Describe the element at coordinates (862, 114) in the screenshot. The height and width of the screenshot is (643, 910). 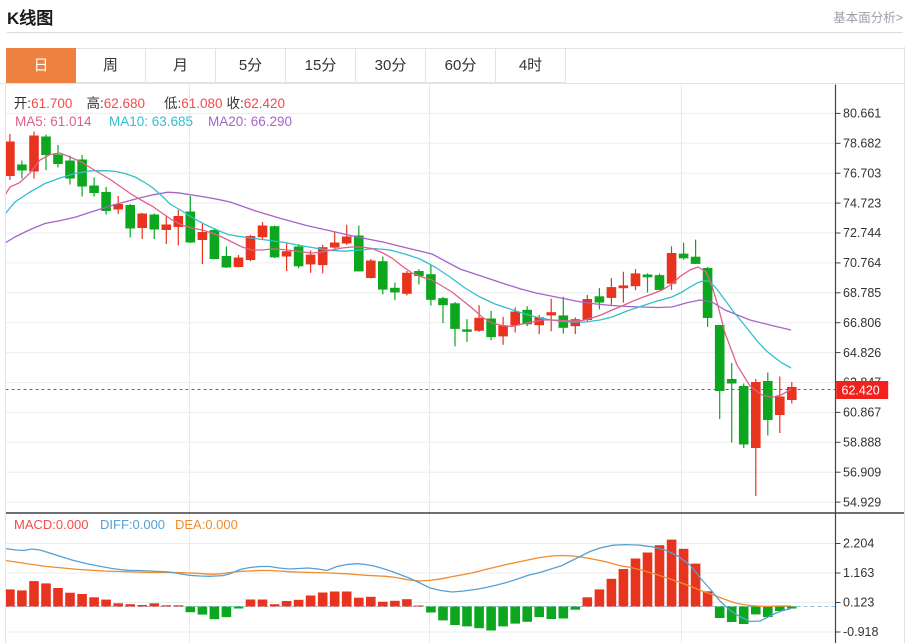
I see `svg-text: 80.661` at that location.